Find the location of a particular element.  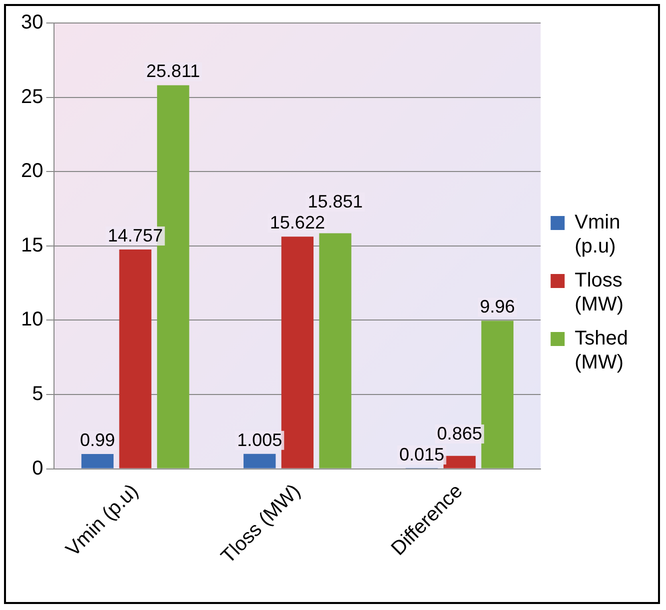

y-tick-label: 30 is located at coordinates (32, 23).